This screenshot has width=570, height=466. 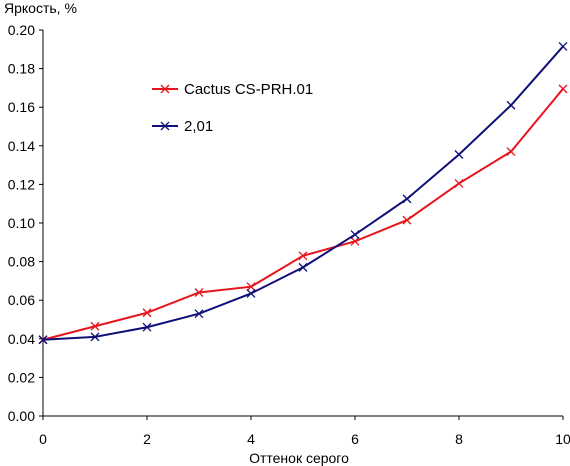 I want to click on x-ticks: 0 2 4 6 8 10, so click(x=304, y=431).